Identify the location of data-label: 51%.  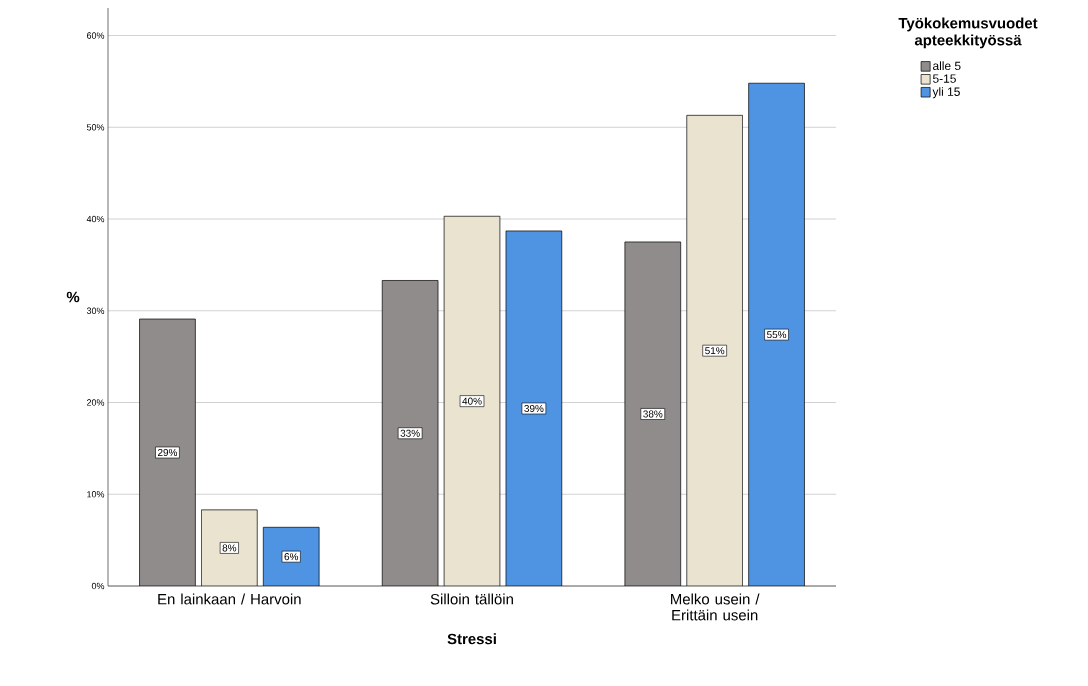
(715, 351).